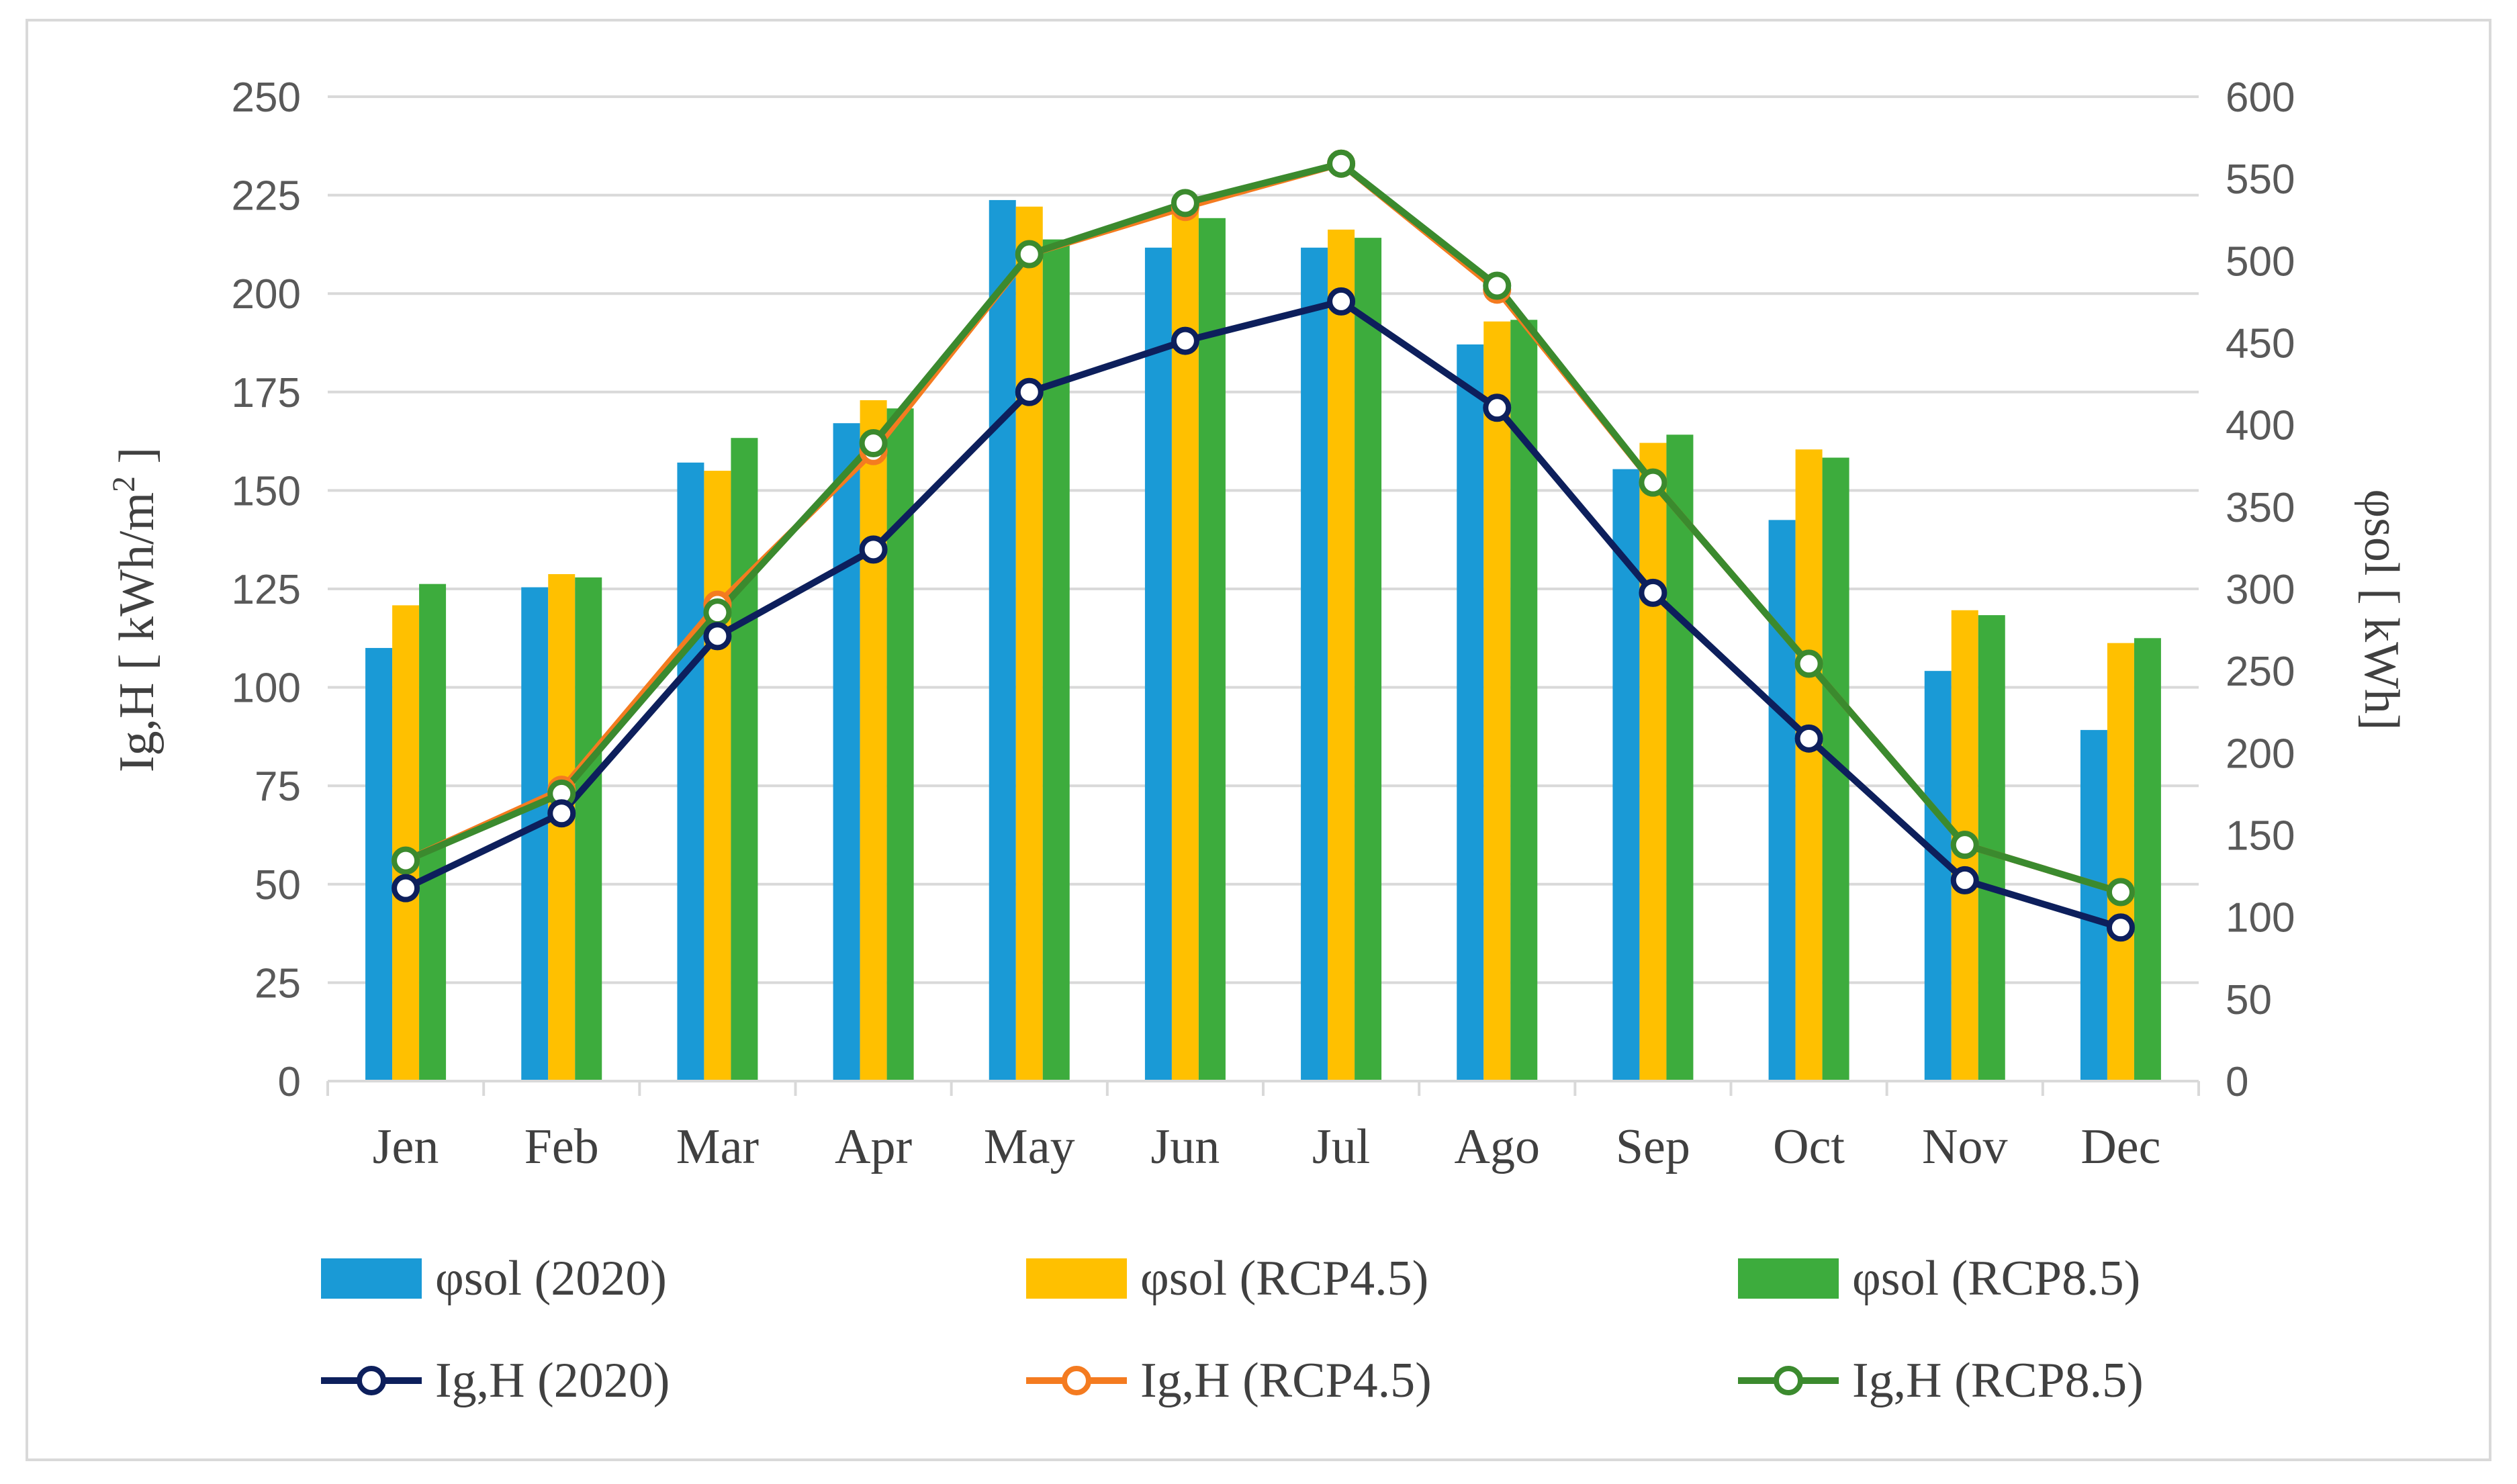 The image size is (2517, 1484). I want to click on left-axis-ticks: 0 25 50 75 100 125 150 175 200 225 250, so click(266, 590).